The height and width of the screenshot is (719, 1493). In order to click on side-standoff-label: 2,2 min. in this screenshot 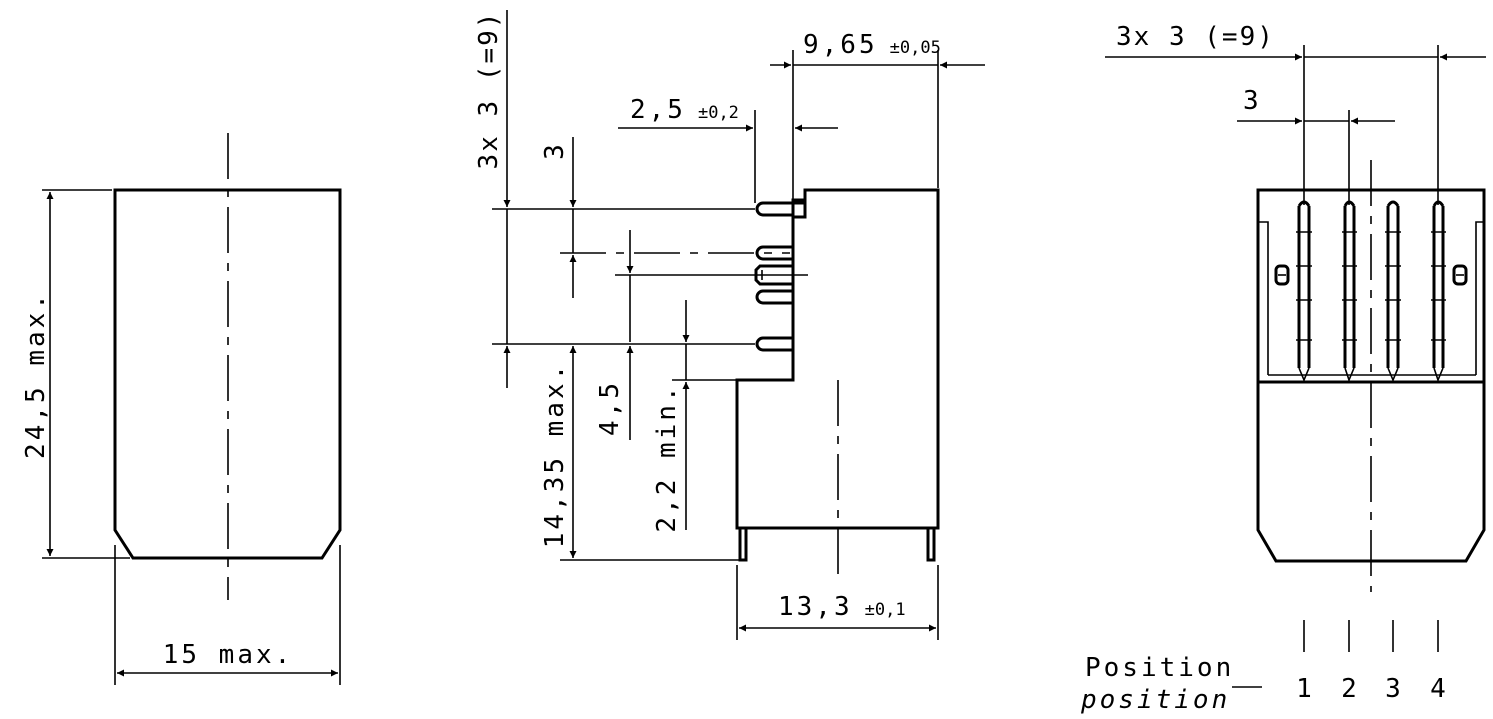, I will do `click(667, 457)`.